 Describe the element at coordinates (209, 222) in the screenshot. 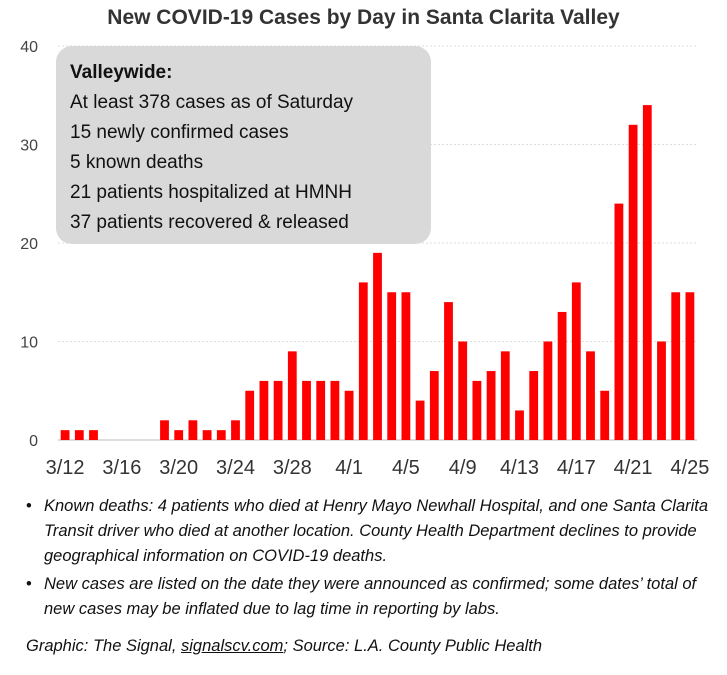

I see `summary-line: 37 patients recovered & released` at that location.